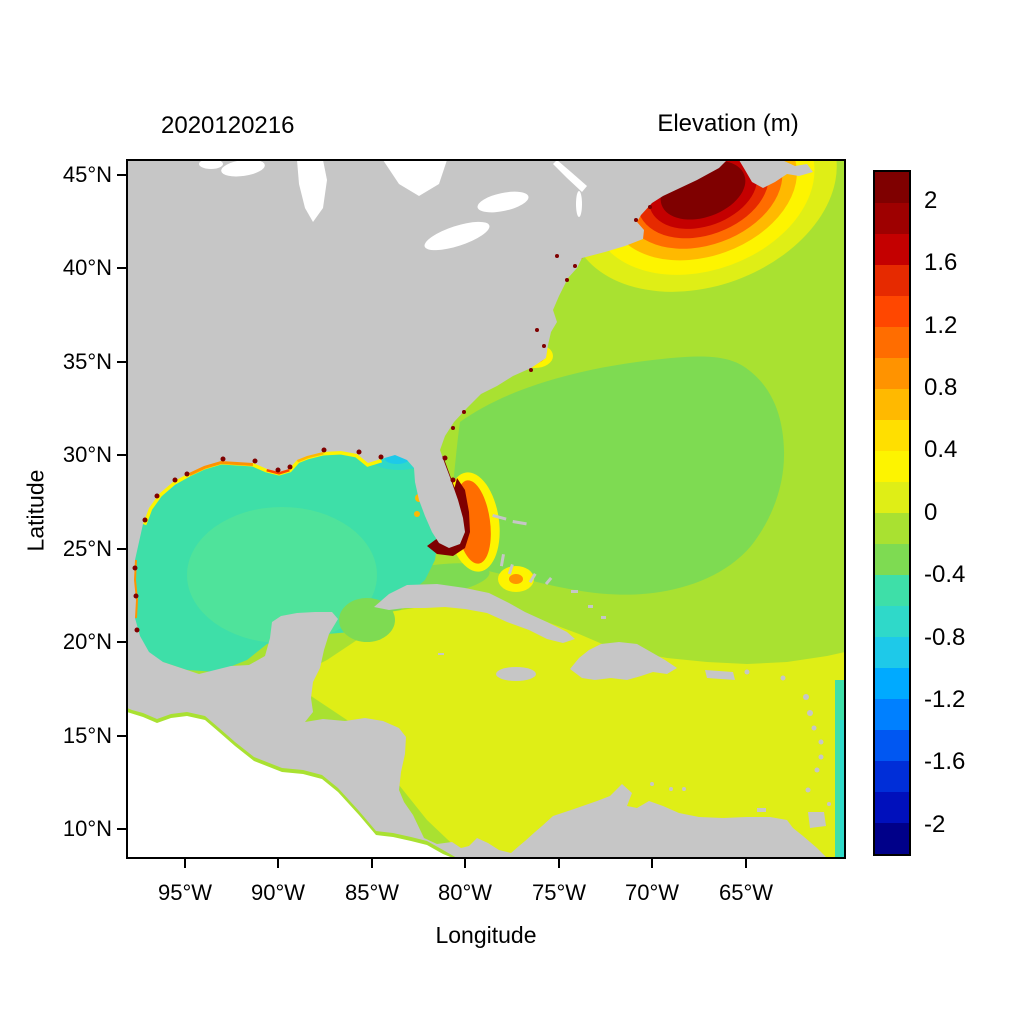 This screenshot has height=1024, width=1024. Describe the element at coordinates (372, 892) in the screenshot. I see `x-tick-label: 85°W` at that location.